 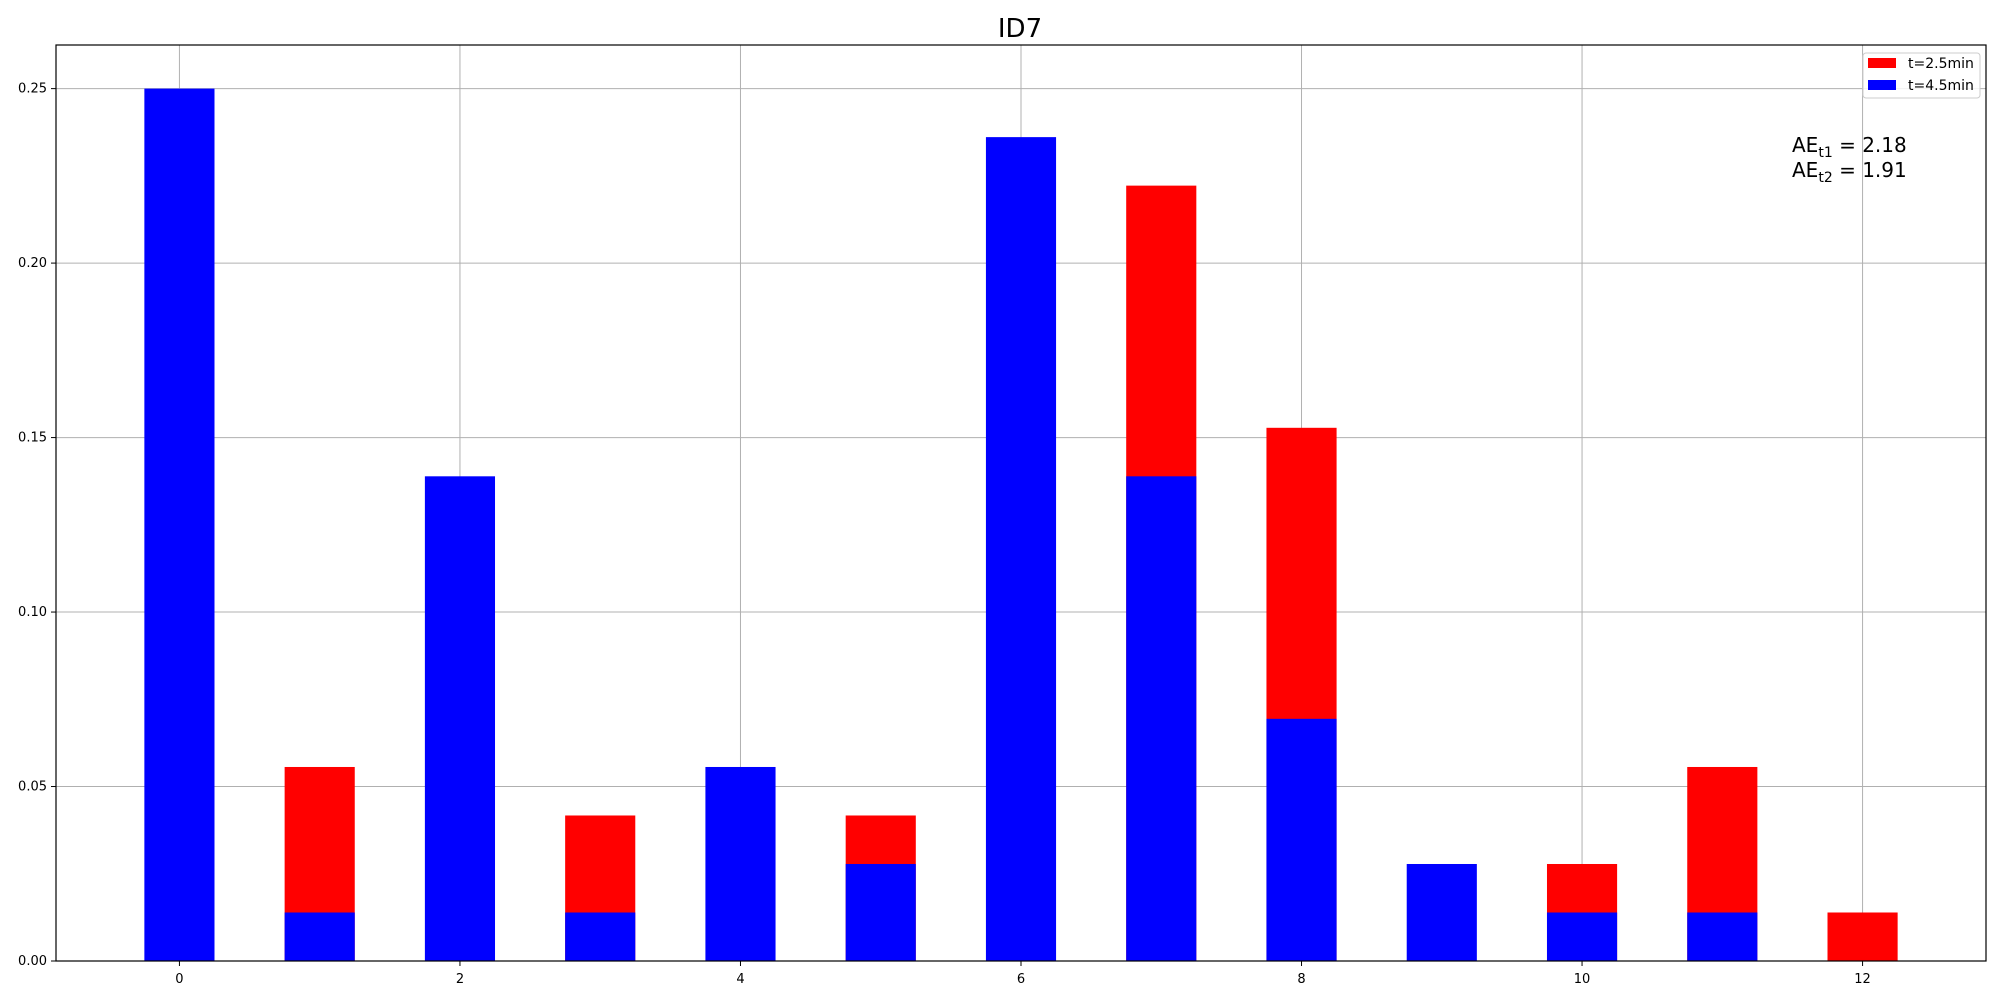 What do you see at coordinates (32, 961) in the screenshot?
I see `y-tick-label: 0.00` at bounding box center [32, 961].